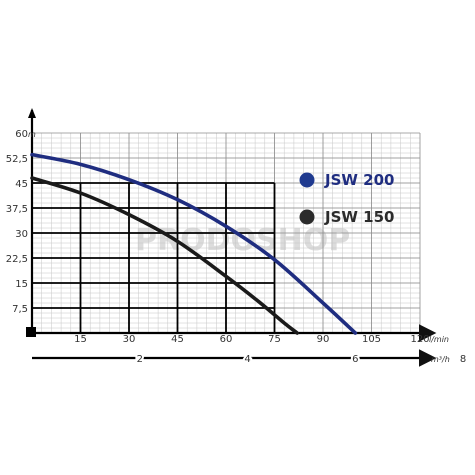 Image resolution: width=475 pixels, height=475 pixels. Describe the element at coordinates (32, 134) in the screenshot. I see `y-axis-unit: m` at that location.